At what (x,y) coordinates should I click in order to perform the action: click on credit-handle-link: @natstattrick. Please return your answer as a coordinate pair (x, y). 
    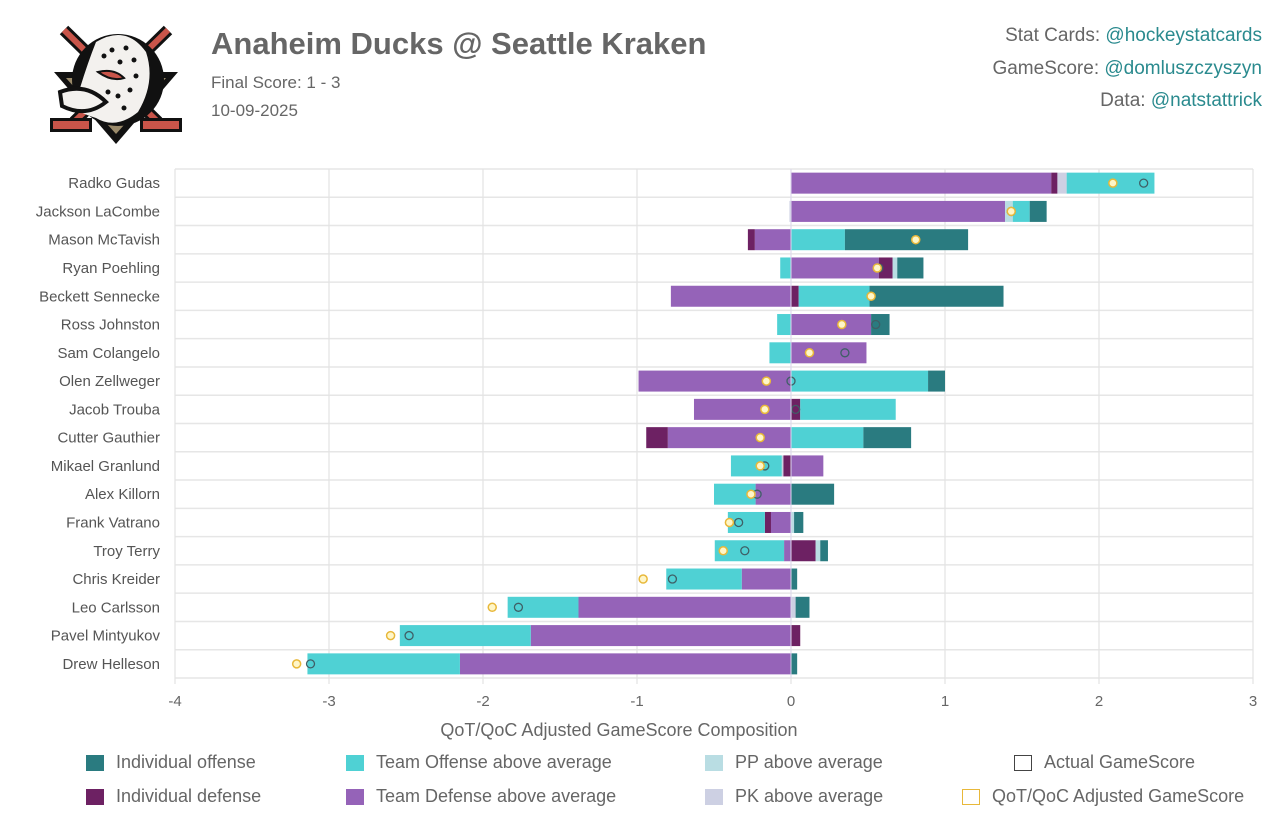
    Looking at the image, I should click on (1206, 100).